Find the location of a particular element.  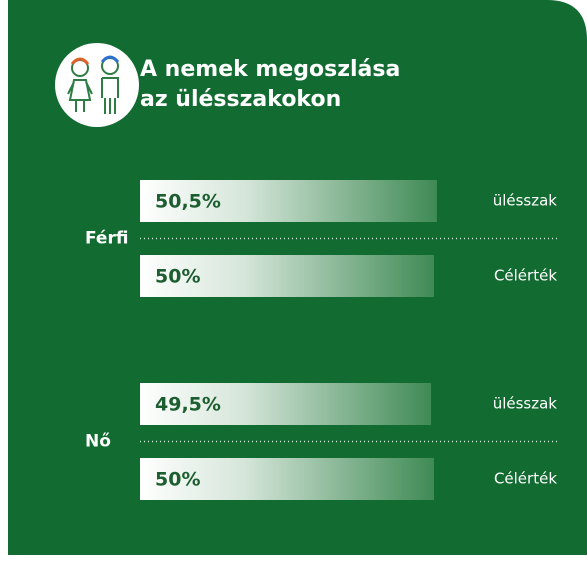

category-label: Férfi is located at coordinates (106, 239).